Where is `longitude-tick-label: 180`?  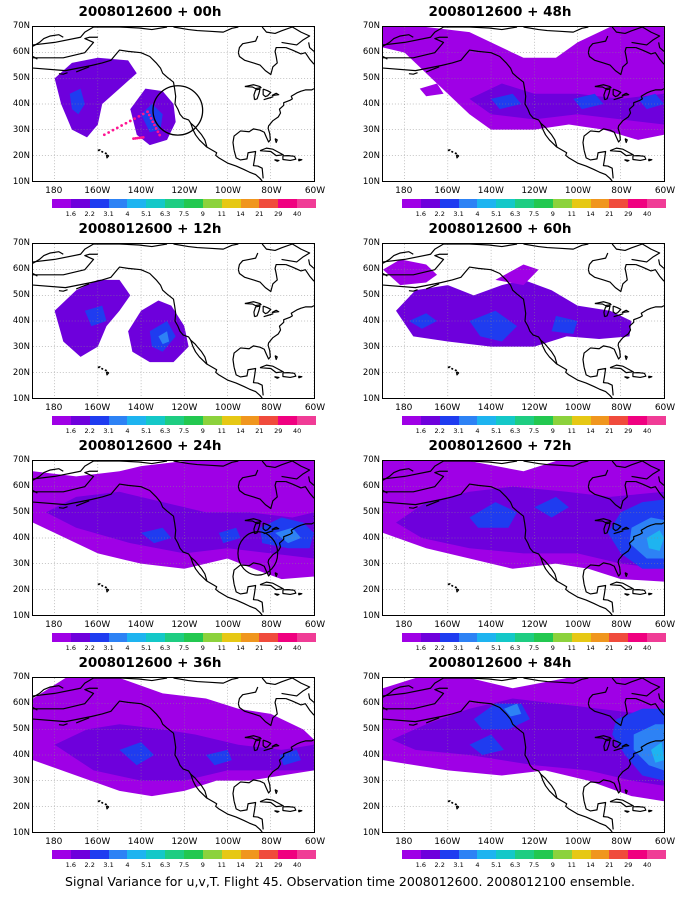
longitude-tick-label: 180 is located at coordinates (404, 191).